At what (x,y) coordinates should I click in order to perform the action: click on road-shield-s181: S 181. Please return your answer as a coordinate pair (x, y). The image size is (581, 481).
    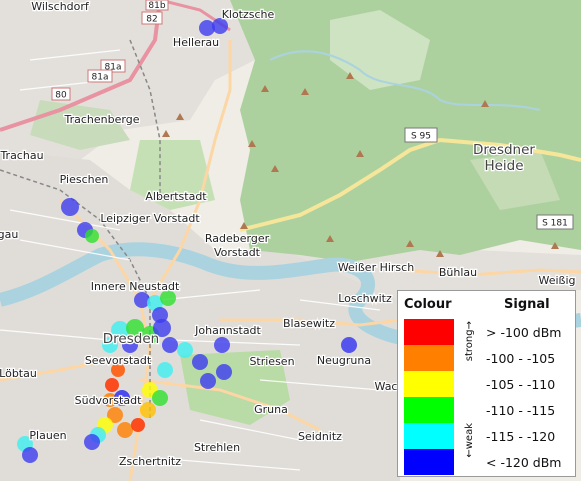
    Looking at the image, I should click on (555, 222).